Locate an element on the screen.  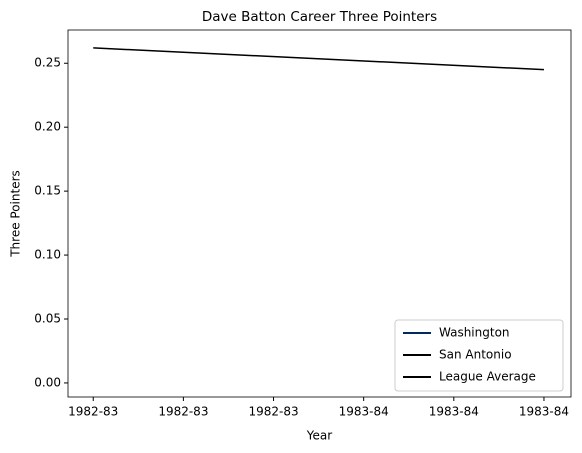
y-tick-label: 0.00 is located at coordinates (47, 382).